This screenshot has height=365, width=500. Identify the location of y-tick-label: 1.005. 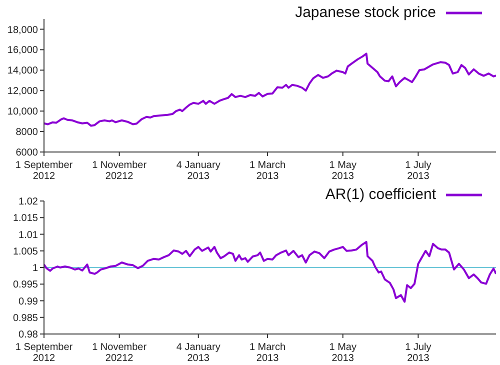
(25, 252).